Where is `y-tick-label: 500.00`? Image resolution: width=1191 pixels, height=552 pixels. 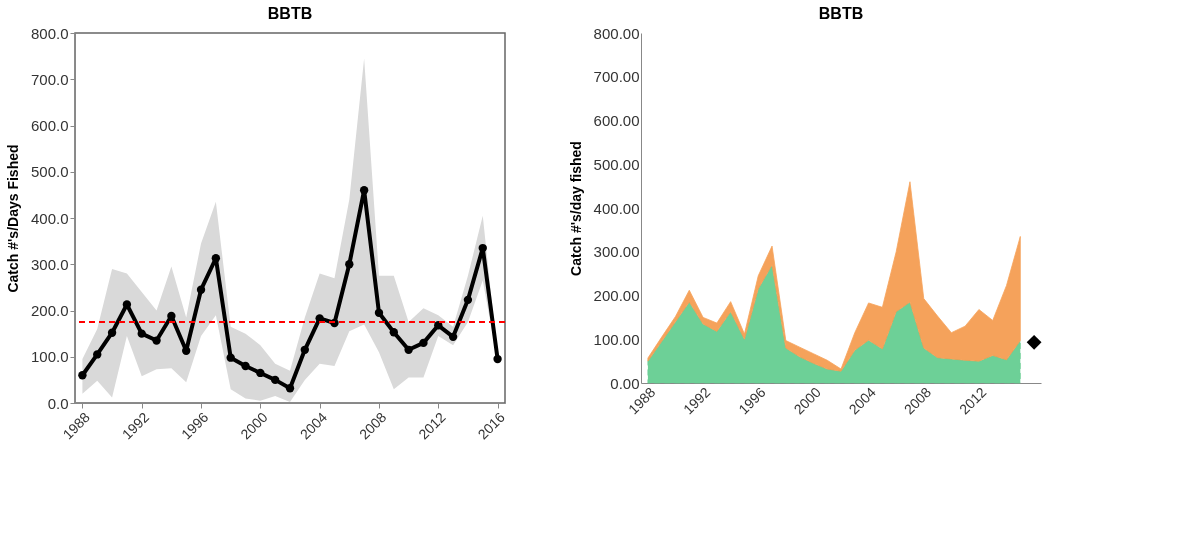
y-tick-label: 500.00 is located at coordinates (616, 164).